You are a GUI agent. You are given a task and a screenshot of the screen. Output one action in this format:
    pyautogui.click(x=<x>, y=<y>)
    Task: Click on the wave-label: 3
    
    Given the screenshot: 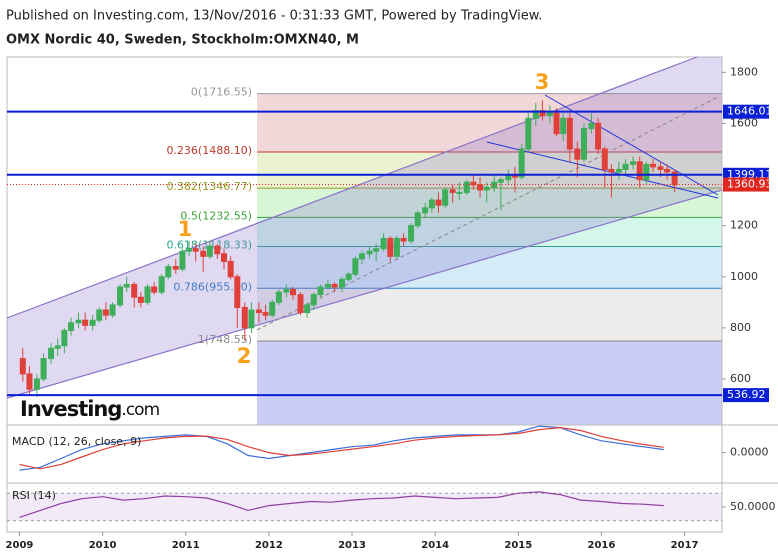 What is the action you would take?
    pyautogui.click(x=542, y=82)
    